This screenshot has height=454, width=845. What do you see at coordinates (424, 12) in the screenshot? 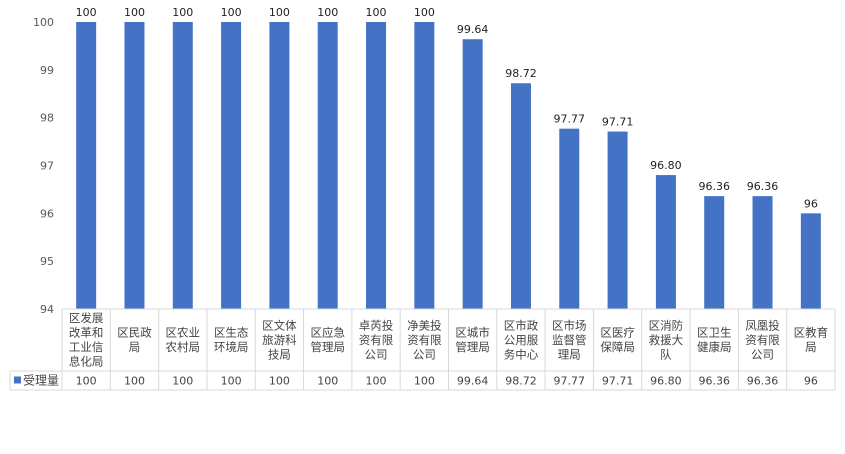
I see `data-label-7: 100` at bounding box center [424, 12].